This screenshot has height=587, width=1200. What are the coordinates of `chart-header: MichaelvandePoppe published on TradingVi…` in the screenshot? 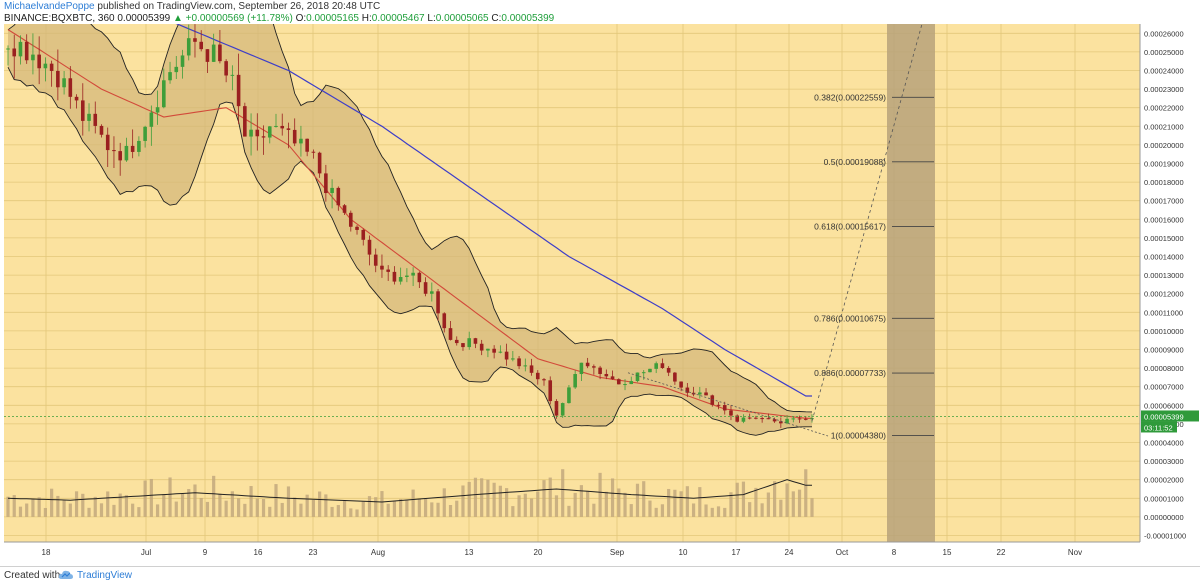 It's located at (600, 12).